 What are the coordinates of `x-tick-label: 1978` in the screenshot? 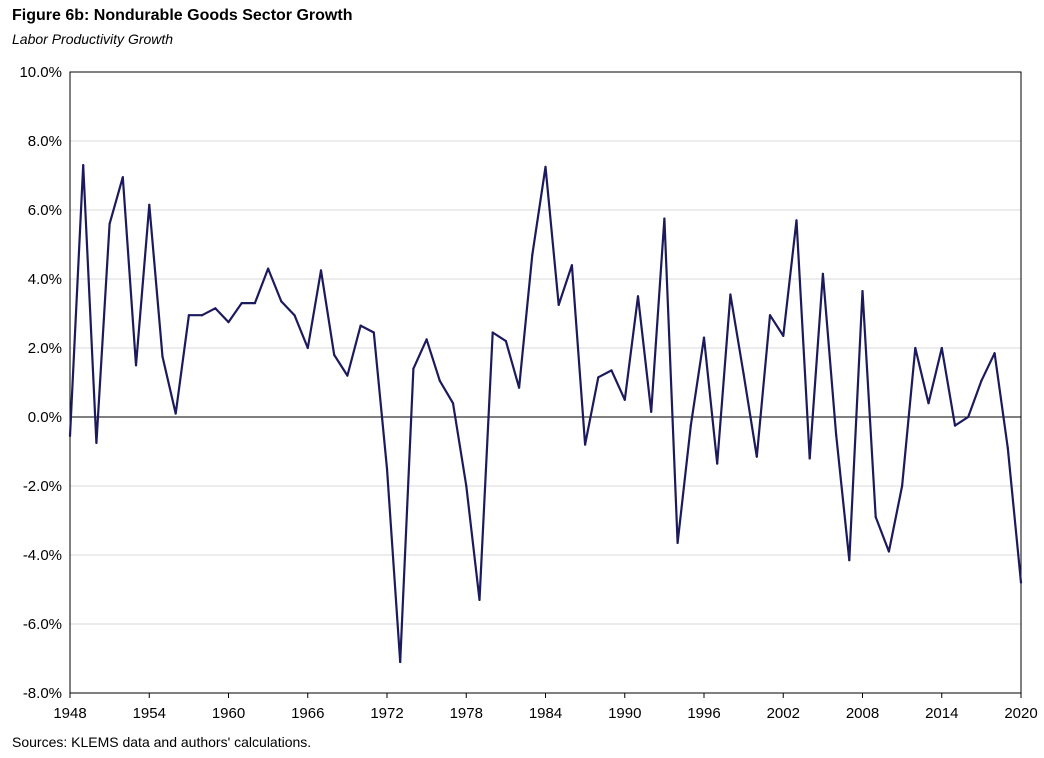 It's located at (466, 713).